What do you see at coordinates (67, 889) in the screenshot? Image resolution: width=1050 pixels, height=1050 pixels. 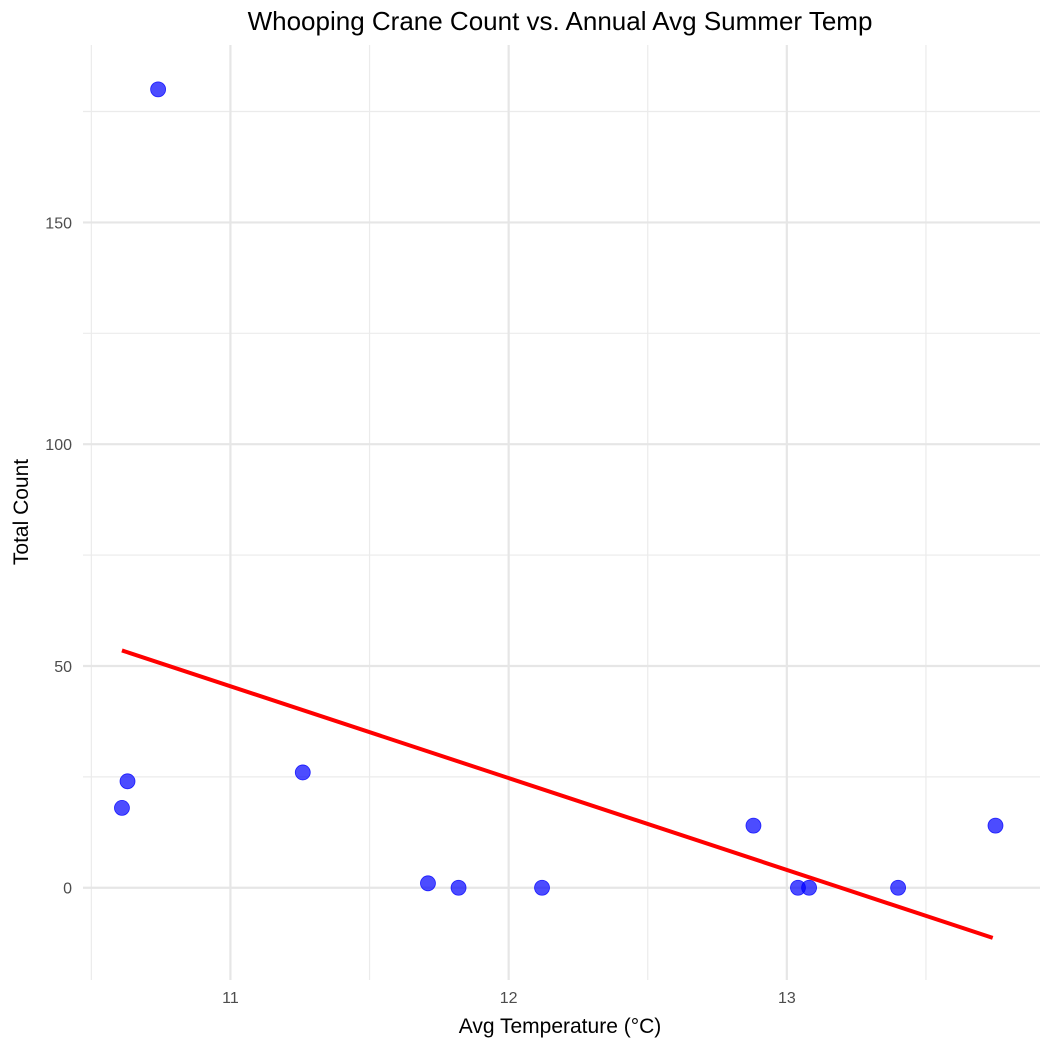 I see `y-tick-label: 0` at bounding box center [67, 889].